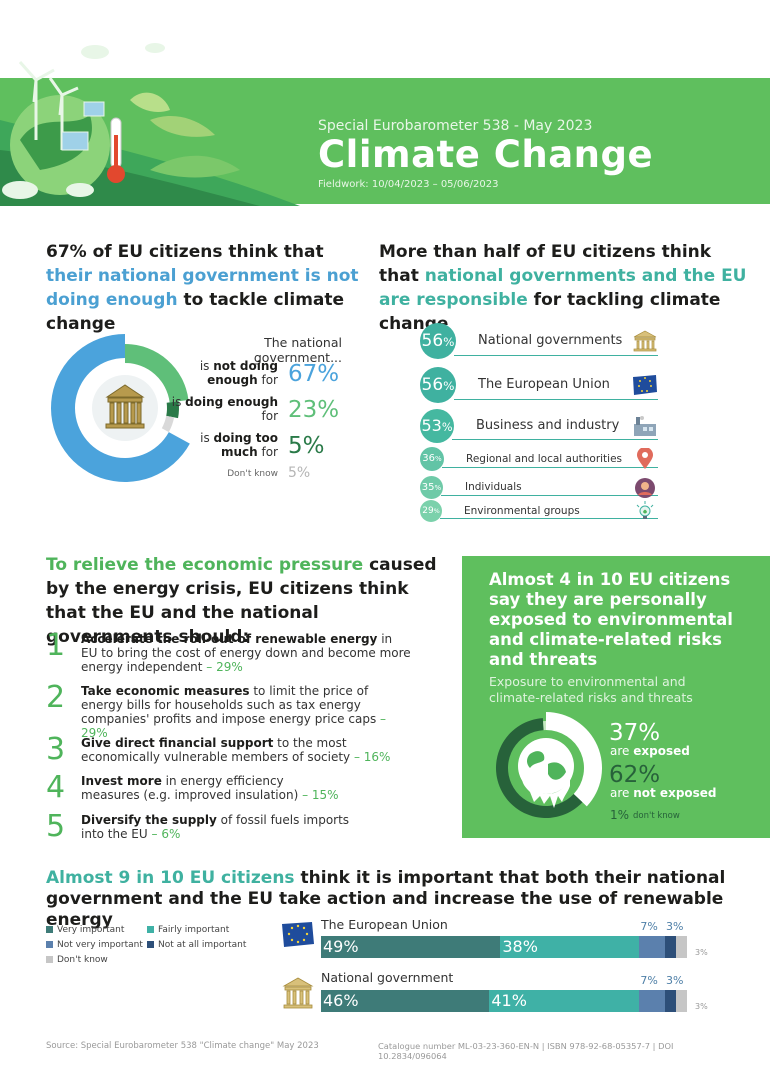 The width and height of the screenshot is (770, 1088). What do you see at coordinates (645, 426) in the screenshot?
I see `factory-icon` at bounding box center [645, 426].